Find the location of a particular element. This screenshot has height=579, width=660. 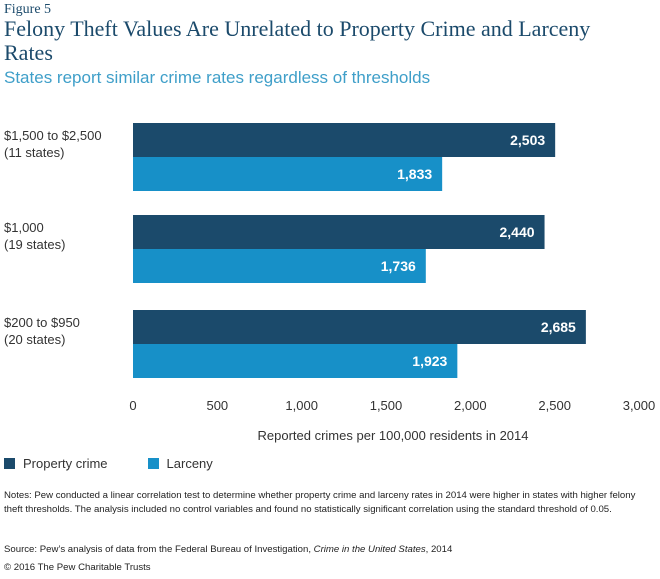

source-publication: Crime in the United States is located at coordinates (369, 549).